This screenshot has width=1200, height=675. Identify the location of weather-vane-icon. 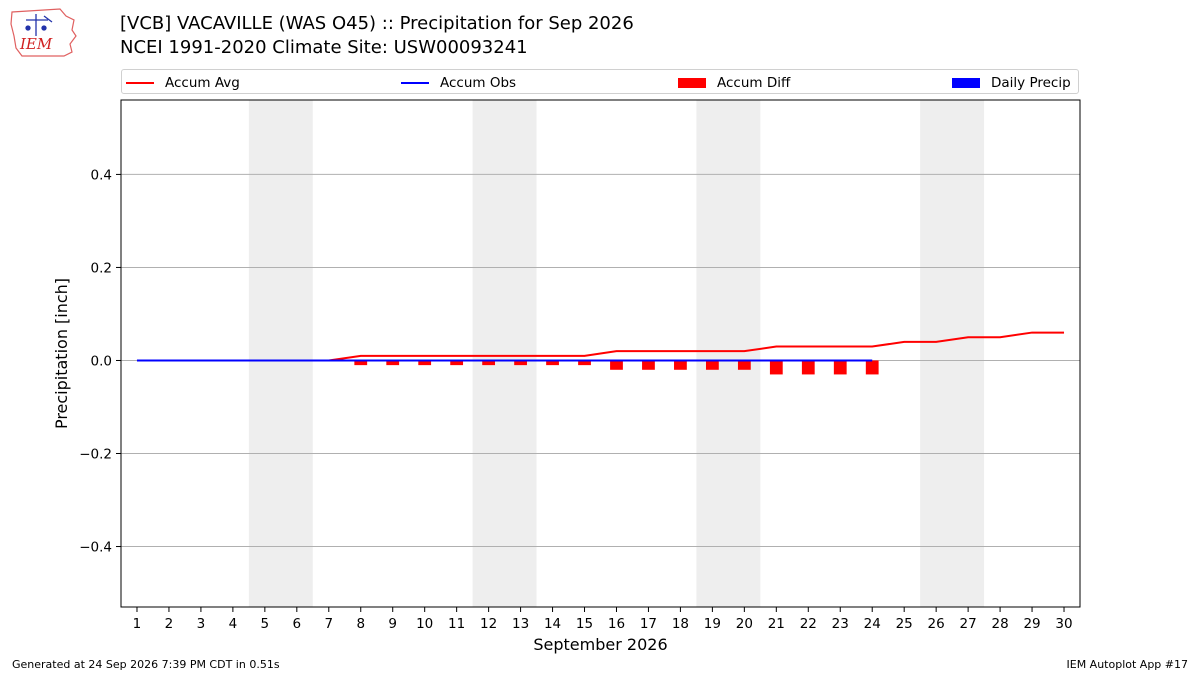
(39, 25).